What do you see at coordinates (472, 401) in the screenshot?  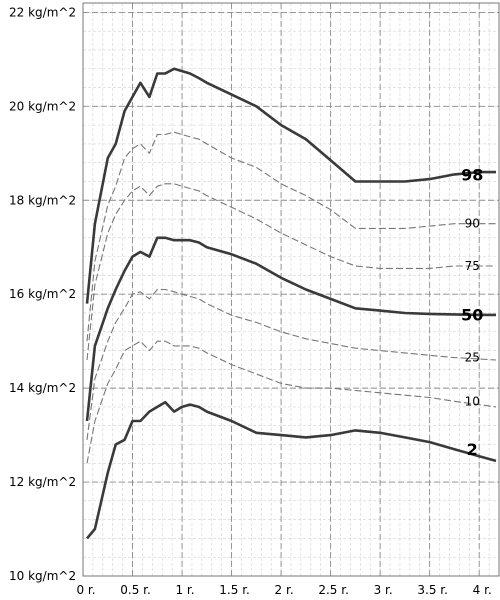 I see `series-label-10: 10` at bounding box center [472, 401].